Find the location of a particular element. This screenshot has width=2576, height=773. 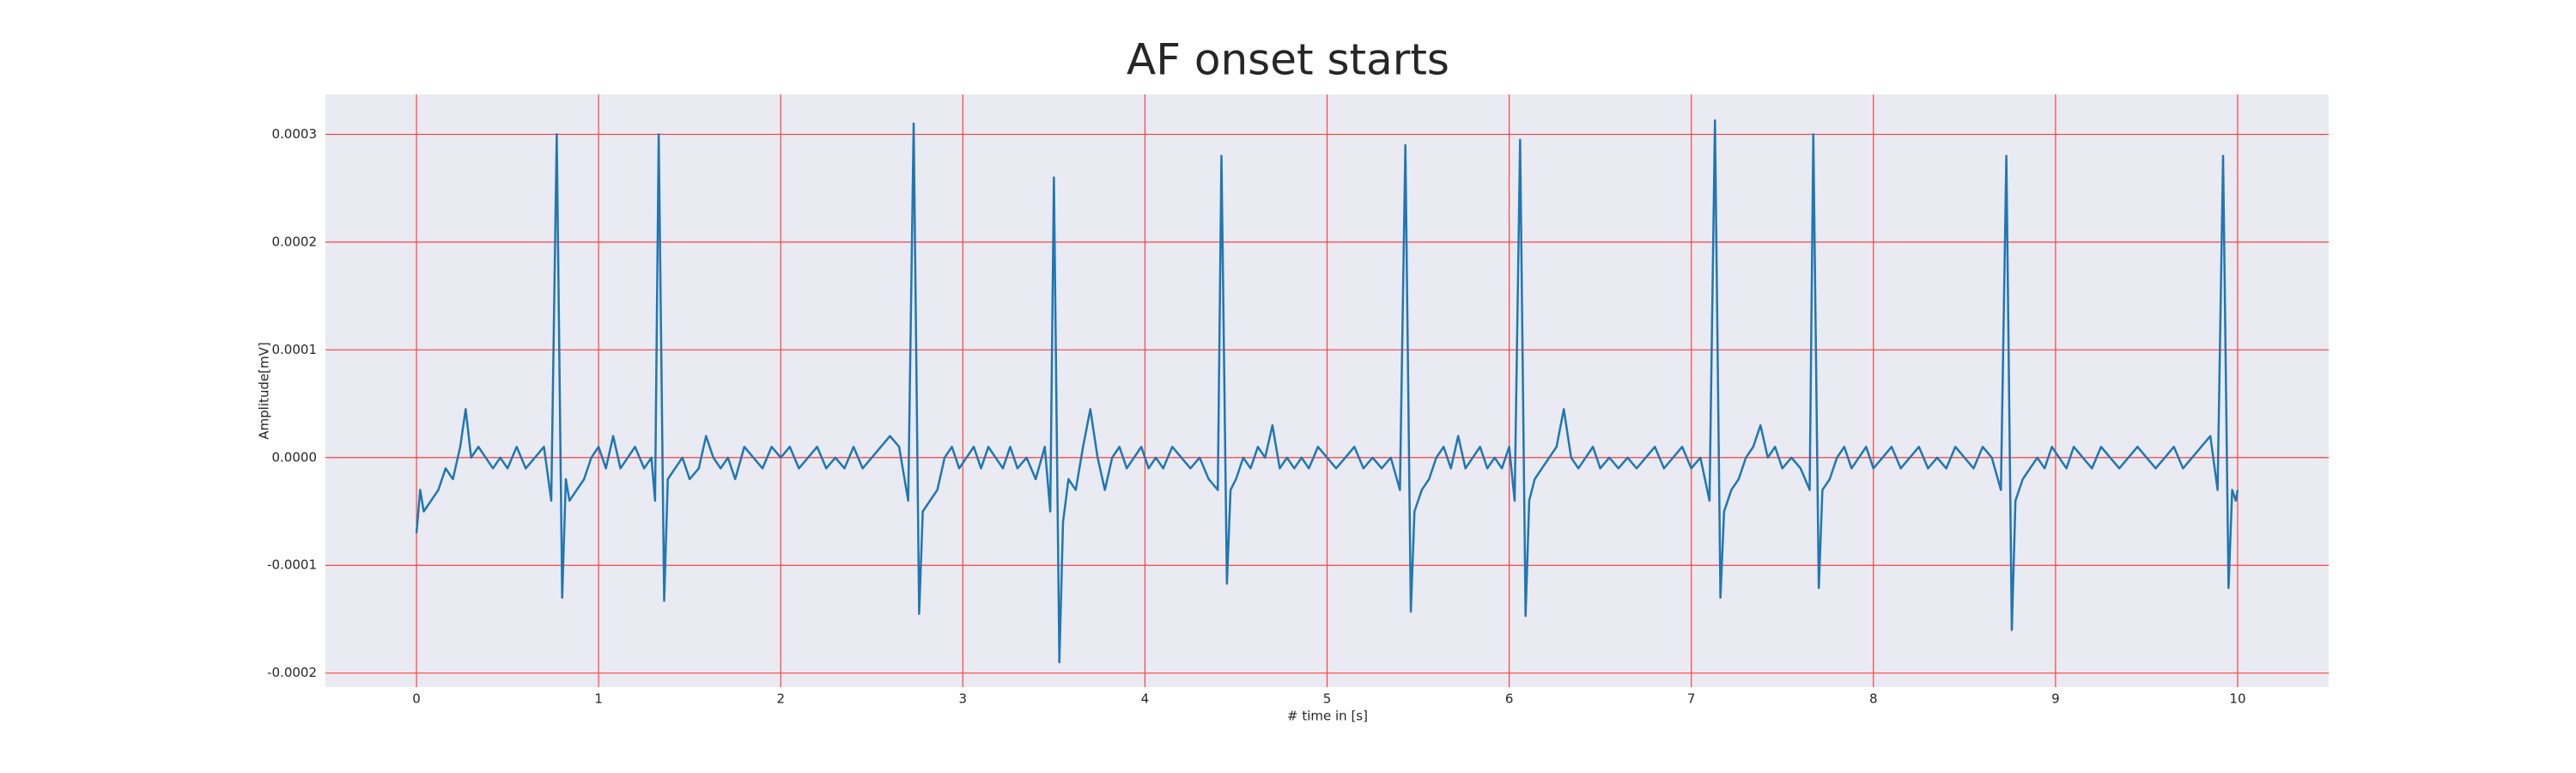

y-tick-label: 0.0000 is located at coordinates (295, 457).